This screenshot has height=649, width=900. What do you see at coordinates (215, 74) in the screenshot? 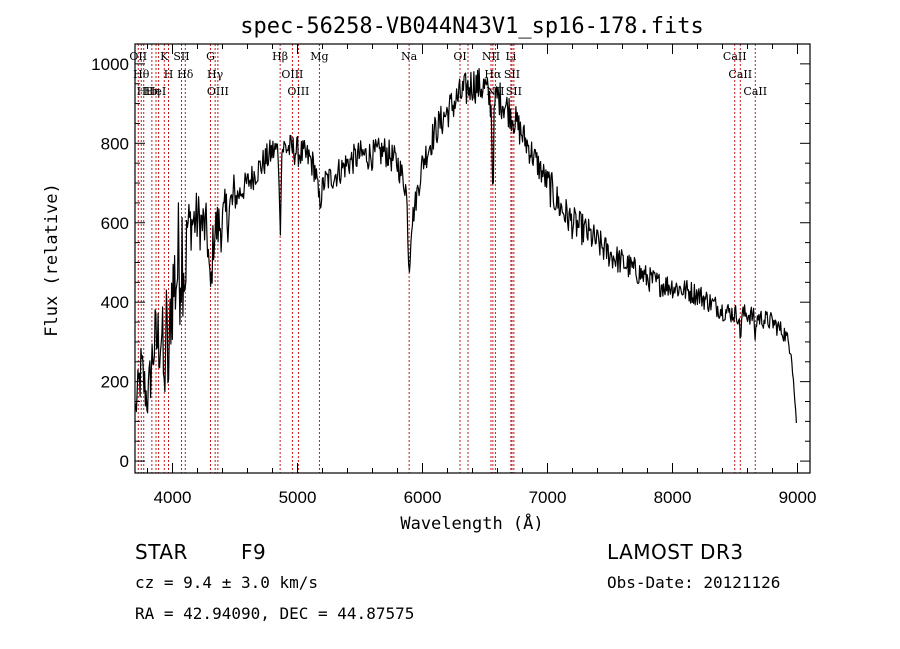
I see `feature-label: Hγ` at bounding box center [215, 74].